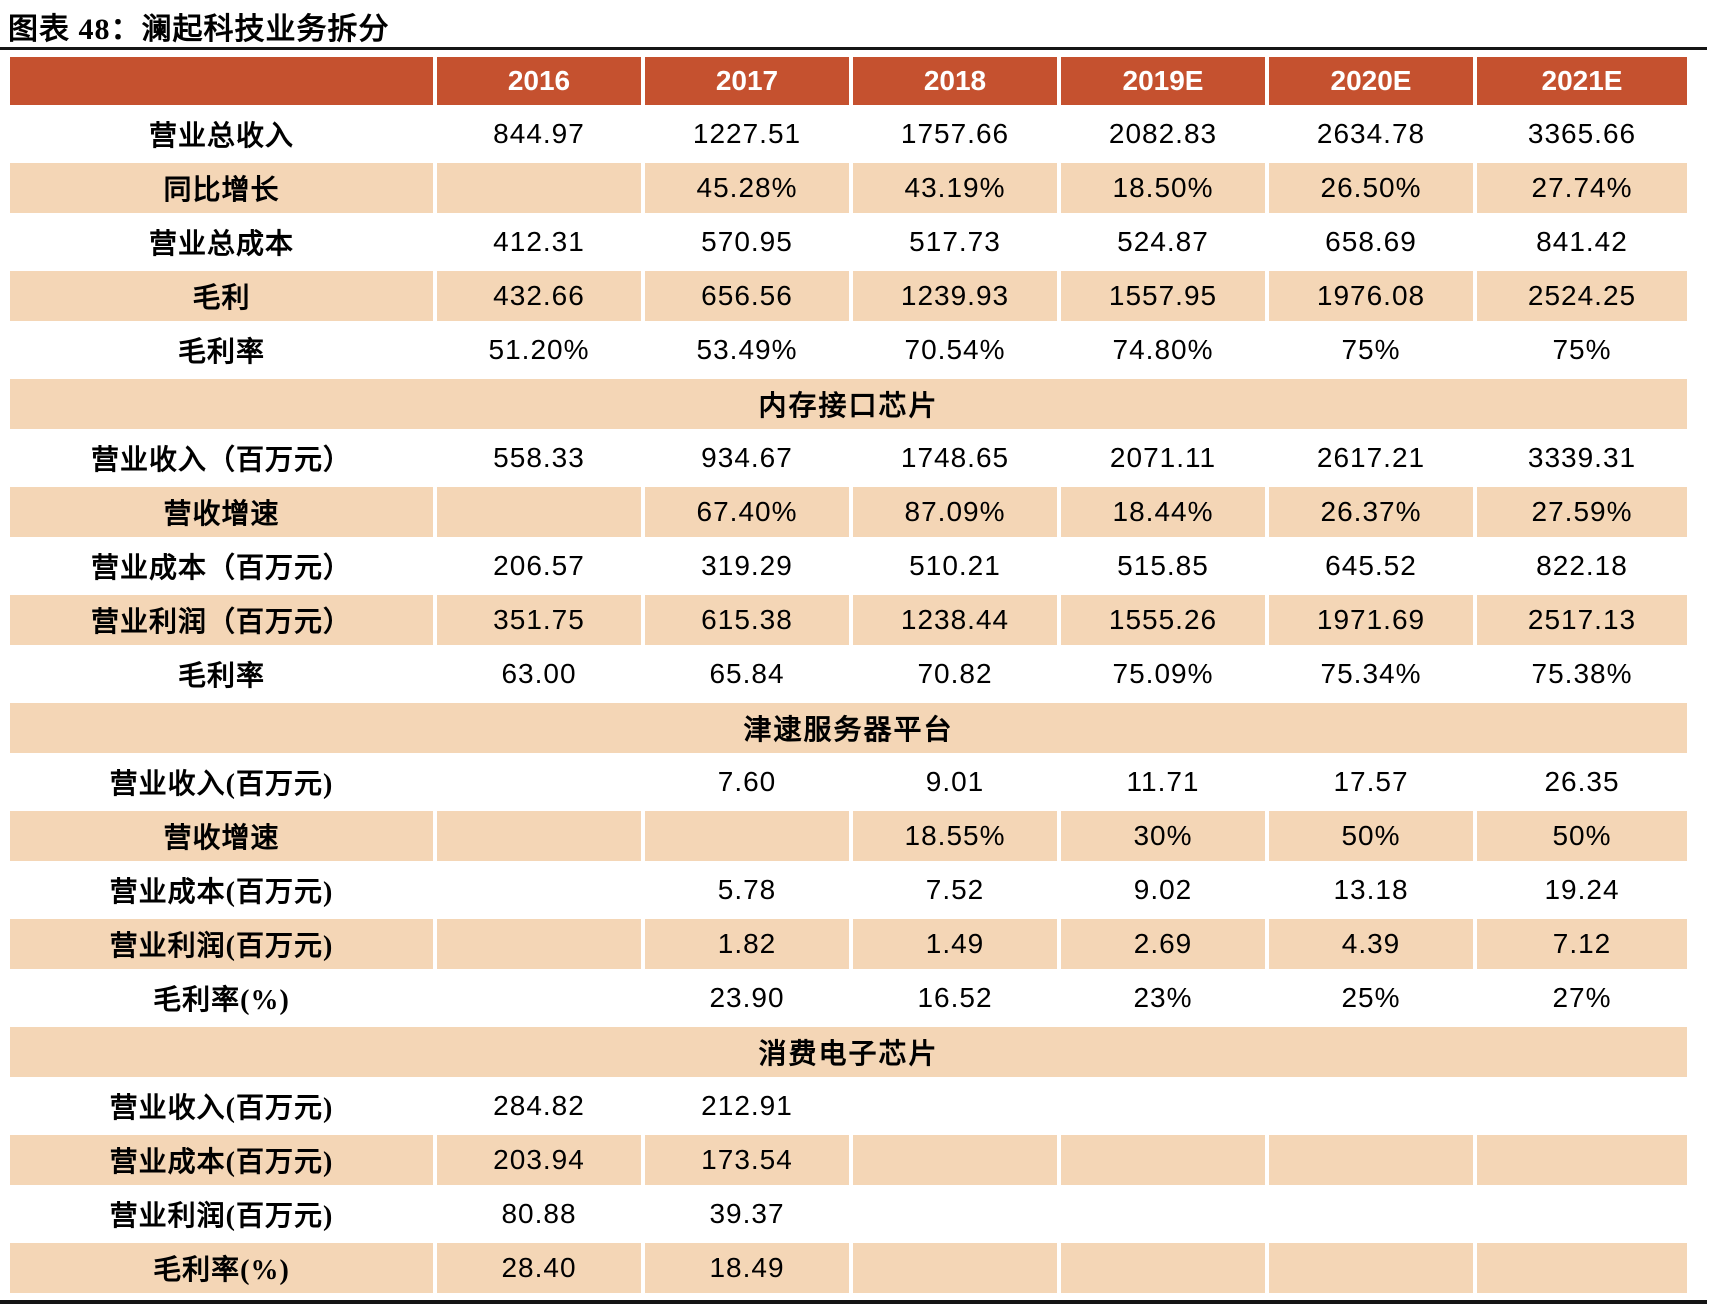 The height and width of the screenshot is (1310, 1726). What do you see at coordinates (749, 784) in the screenshot?
I see `cell-2017: 7.60` at bounding box center [749, 784].